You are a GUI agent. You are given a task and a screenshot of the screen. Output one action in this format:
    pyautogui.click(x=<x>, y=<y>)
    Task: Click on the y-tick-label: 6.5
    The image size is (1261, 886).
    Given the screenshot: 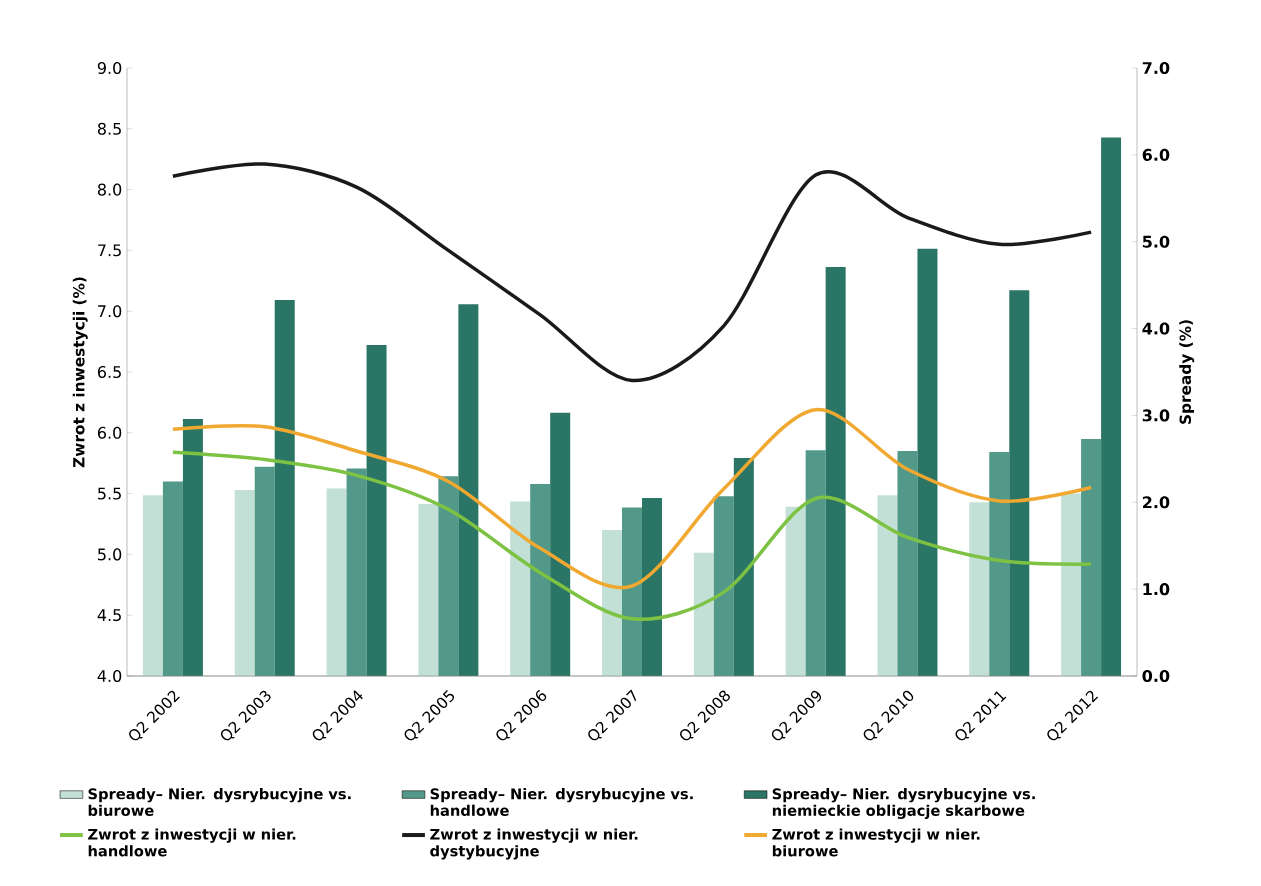 What is the action you would take?
    pyautogui.click(x=109, y=372)
    